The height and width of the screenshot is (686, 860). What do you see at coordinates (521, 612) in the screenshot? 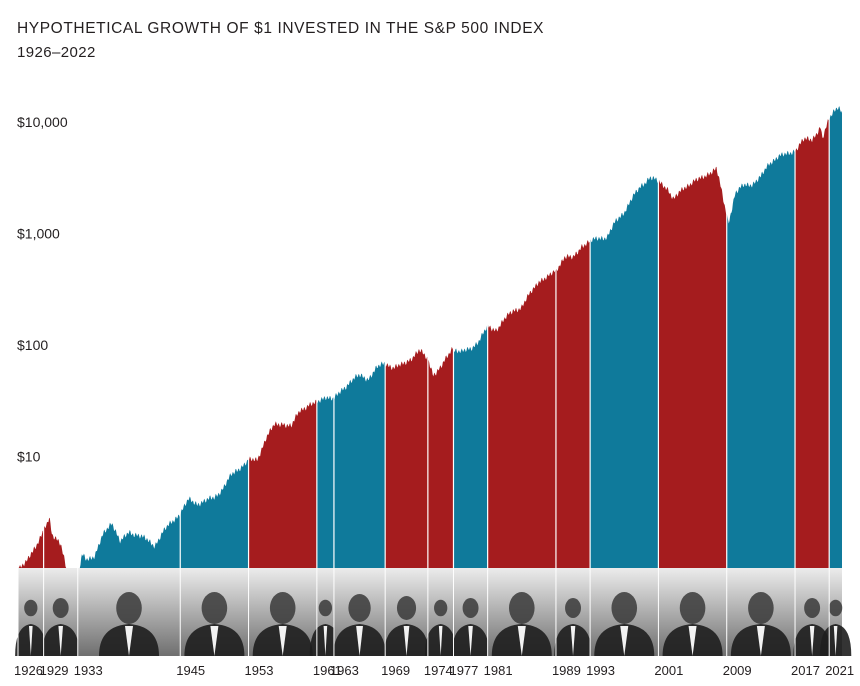
I see `portrait-1981` at bounding box center [521, 612].